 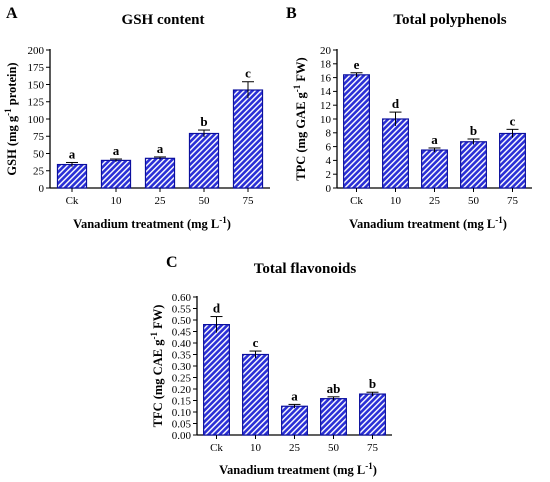 What do you see at coordinates (163, 20) in the screenshot?
I see `chart-title: GSH content` at bounding box center [163, 20].